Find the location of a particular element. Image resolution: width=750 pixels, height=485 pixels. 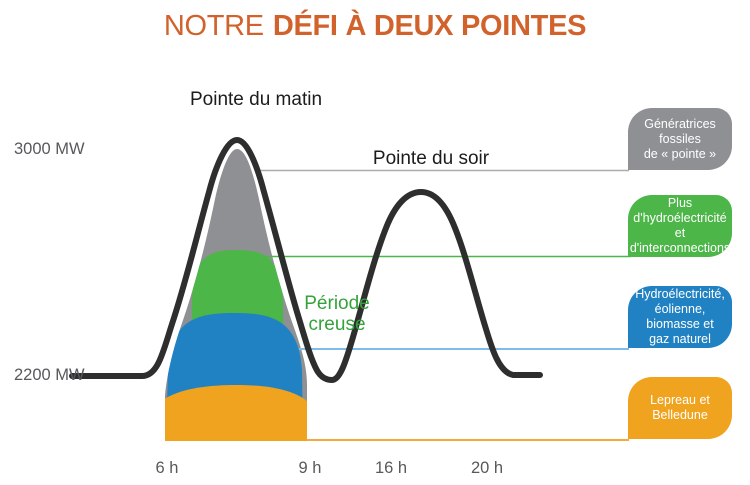

title-prefix: NOTRE is located at coordinates (213, 26).